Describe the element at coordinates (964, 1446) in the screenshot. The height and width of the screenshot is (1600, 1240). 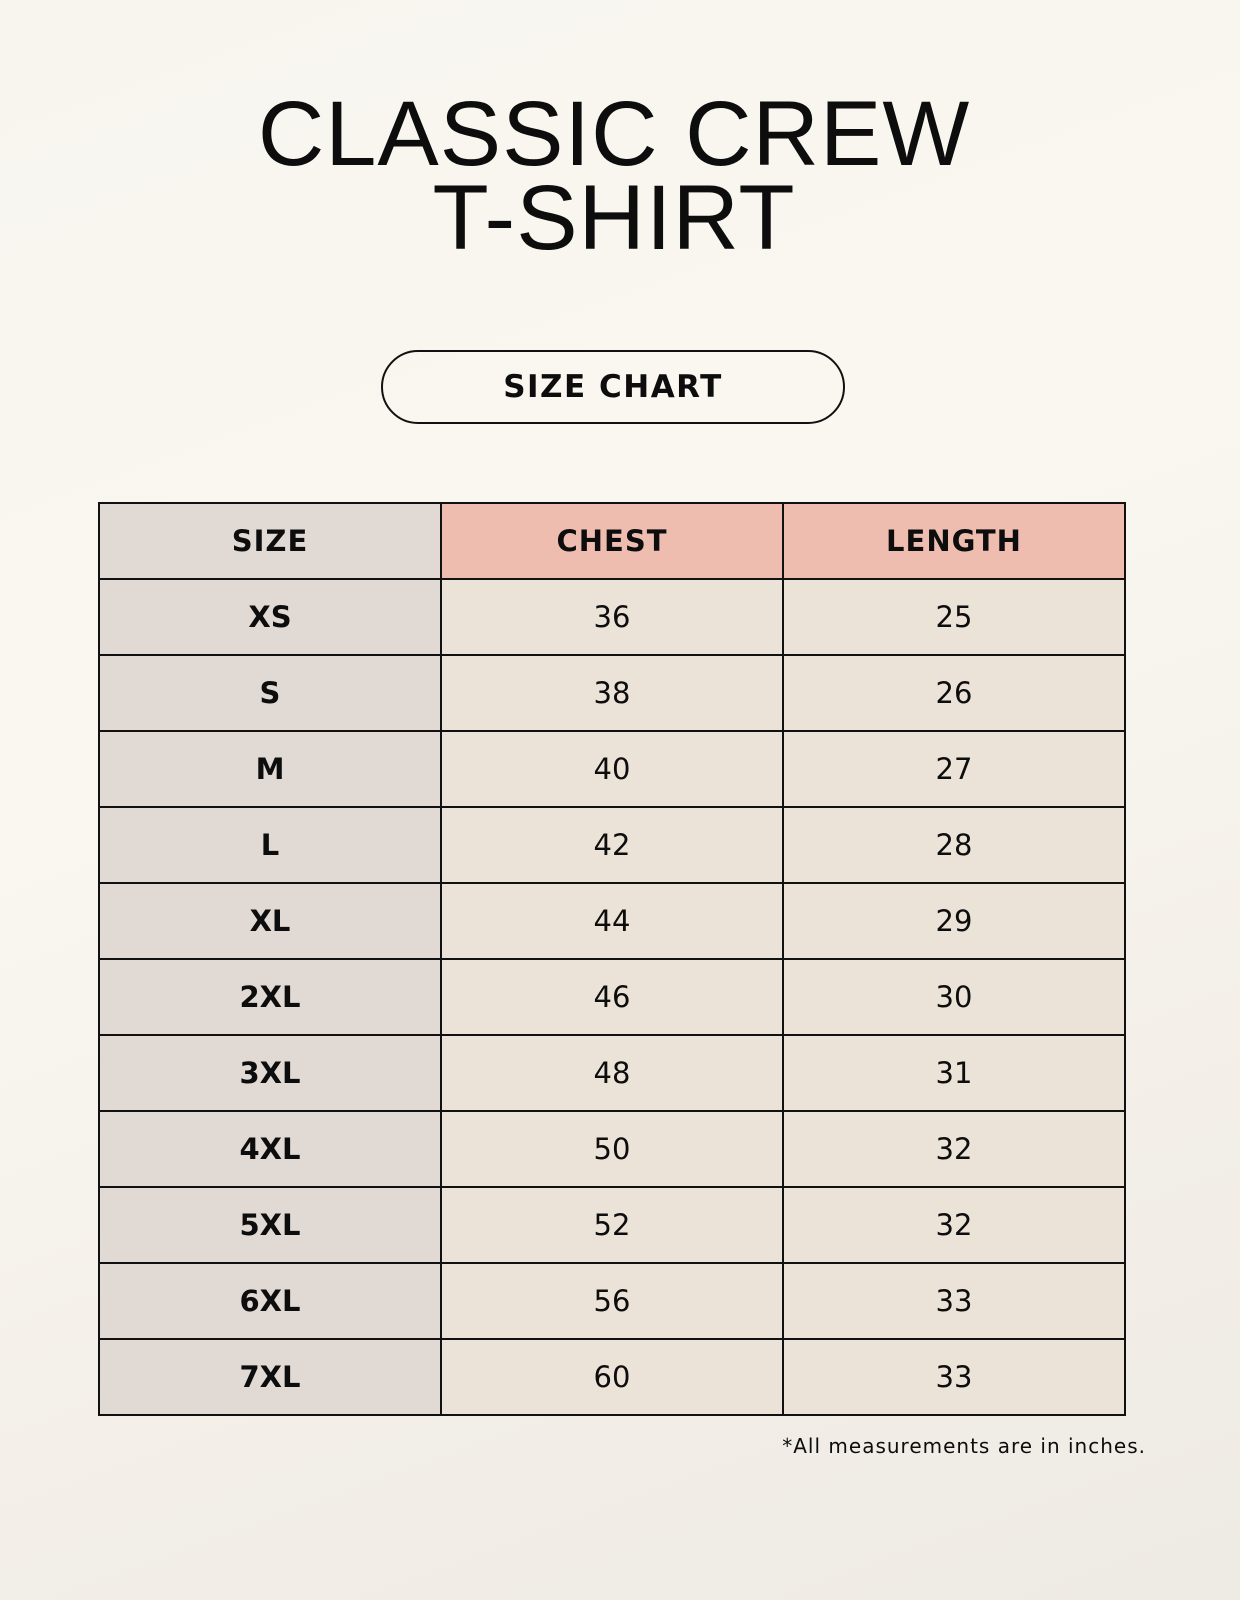
I see `measurement-note: *All measurements are in inches.` at that location.